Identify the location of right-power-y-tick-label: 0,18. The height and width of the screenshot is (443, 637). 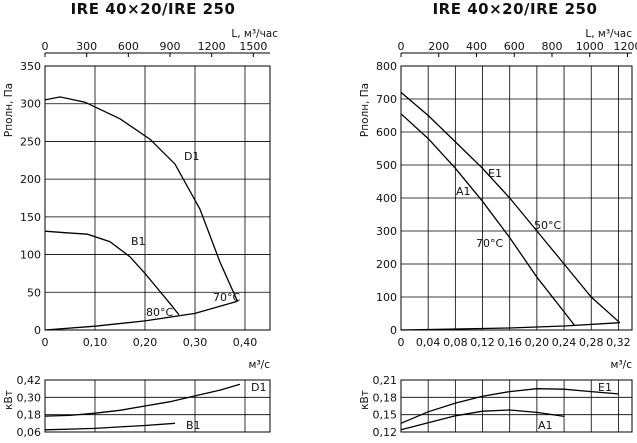
(385, 397).